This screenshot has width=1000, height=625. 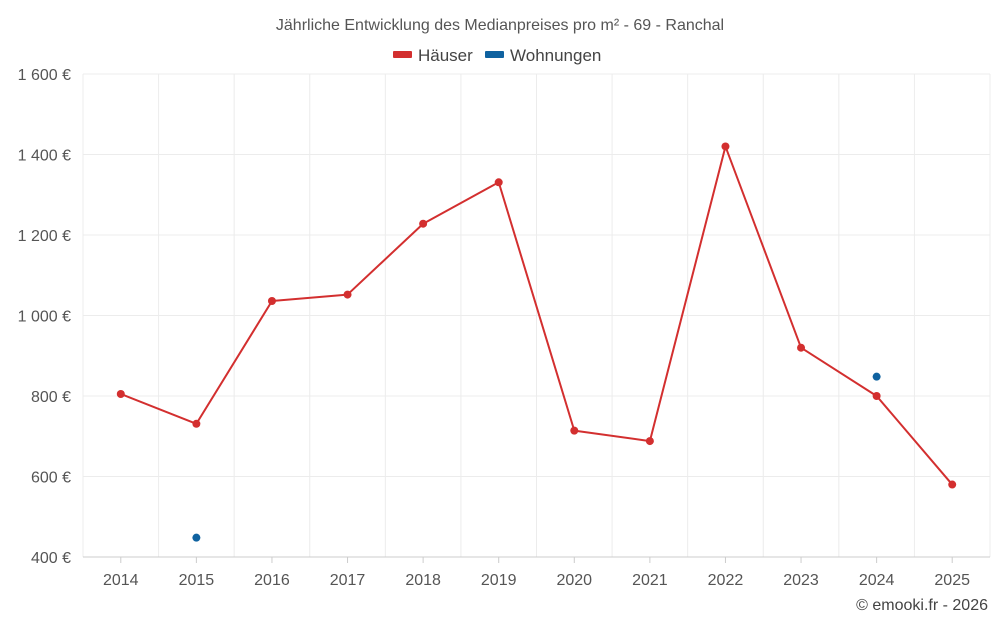 What do you see at coordinates (726, 580) in the screenshot?
I see `x-tick-label: 2022` at bounding box center [726, 580].